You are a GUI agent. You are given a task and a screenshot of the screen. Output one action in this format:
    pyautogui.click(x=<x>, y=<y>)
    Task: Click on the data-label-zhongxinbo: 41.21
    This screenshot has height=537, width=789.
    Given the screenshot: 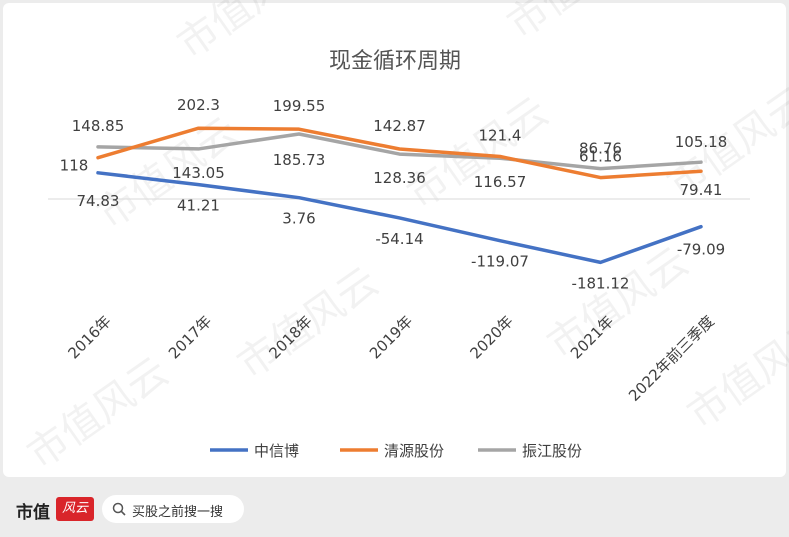 What is the action you would take?
    pyautogui.click(x=198, y=206)
    